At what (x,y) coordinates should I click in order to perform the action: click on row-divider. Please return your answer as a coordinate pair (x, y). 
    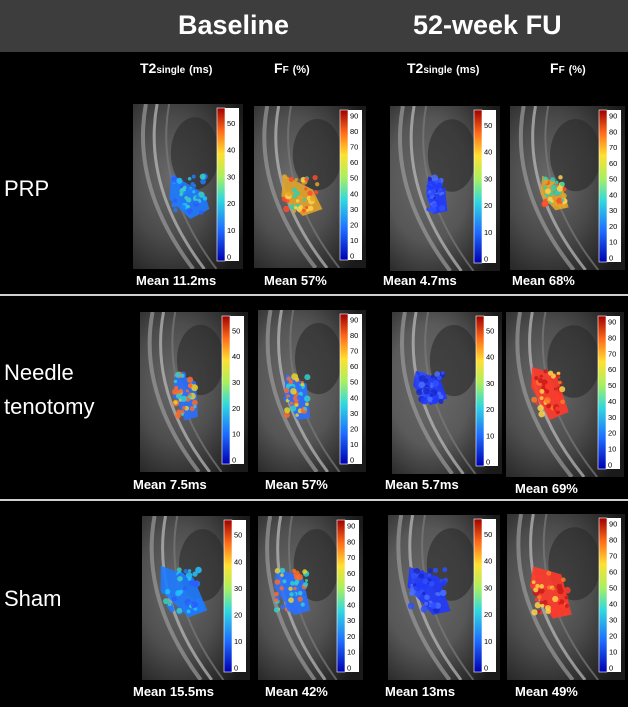
    Looking at the image, I should click on (314, 295).